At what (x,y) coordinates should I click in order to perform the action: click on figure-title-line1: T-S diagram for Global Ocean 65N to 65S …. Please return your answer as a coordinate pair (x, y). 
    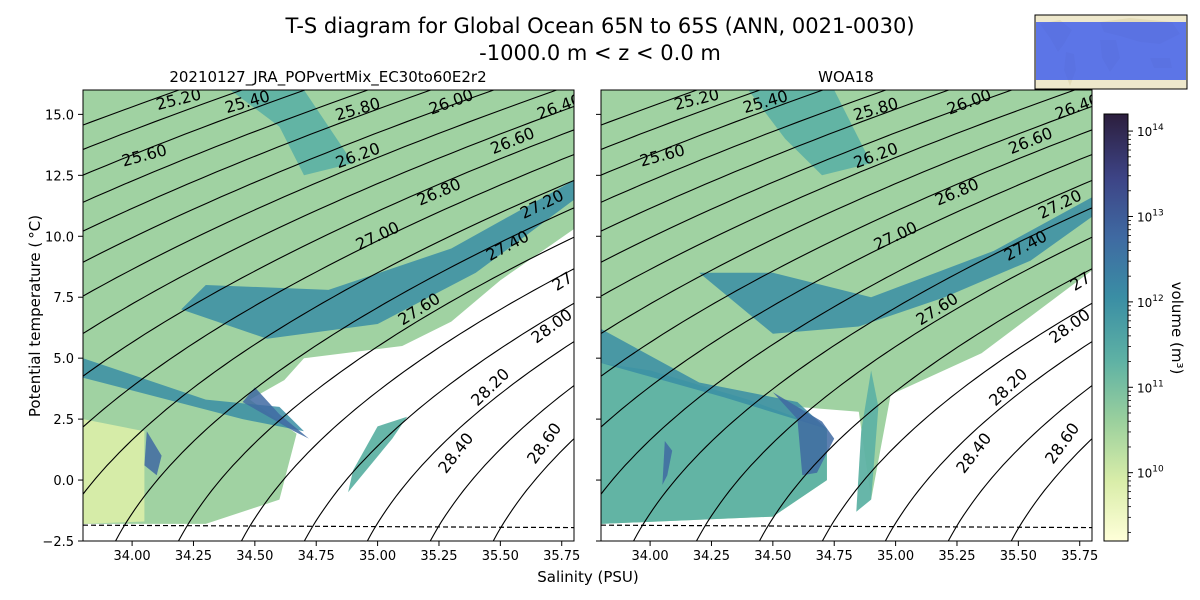
    Looking at the image, I should click on (599, 26).